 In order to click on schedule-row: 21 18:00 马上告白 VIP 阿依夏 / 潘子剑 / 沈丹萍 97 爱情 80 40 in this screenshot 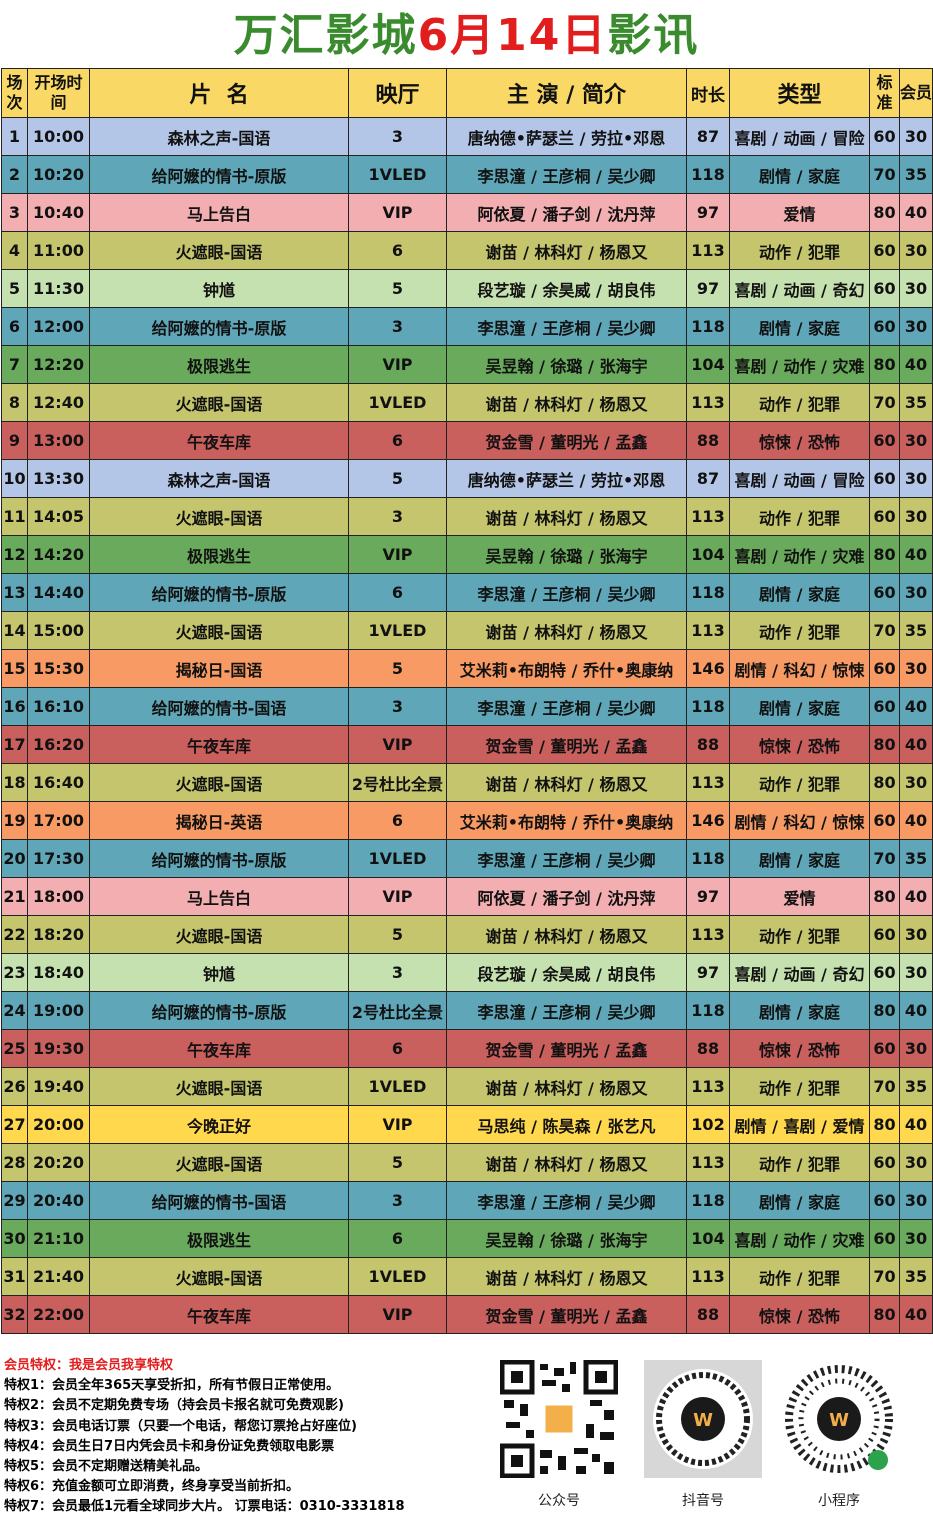, I will do `click(467, 896)`.